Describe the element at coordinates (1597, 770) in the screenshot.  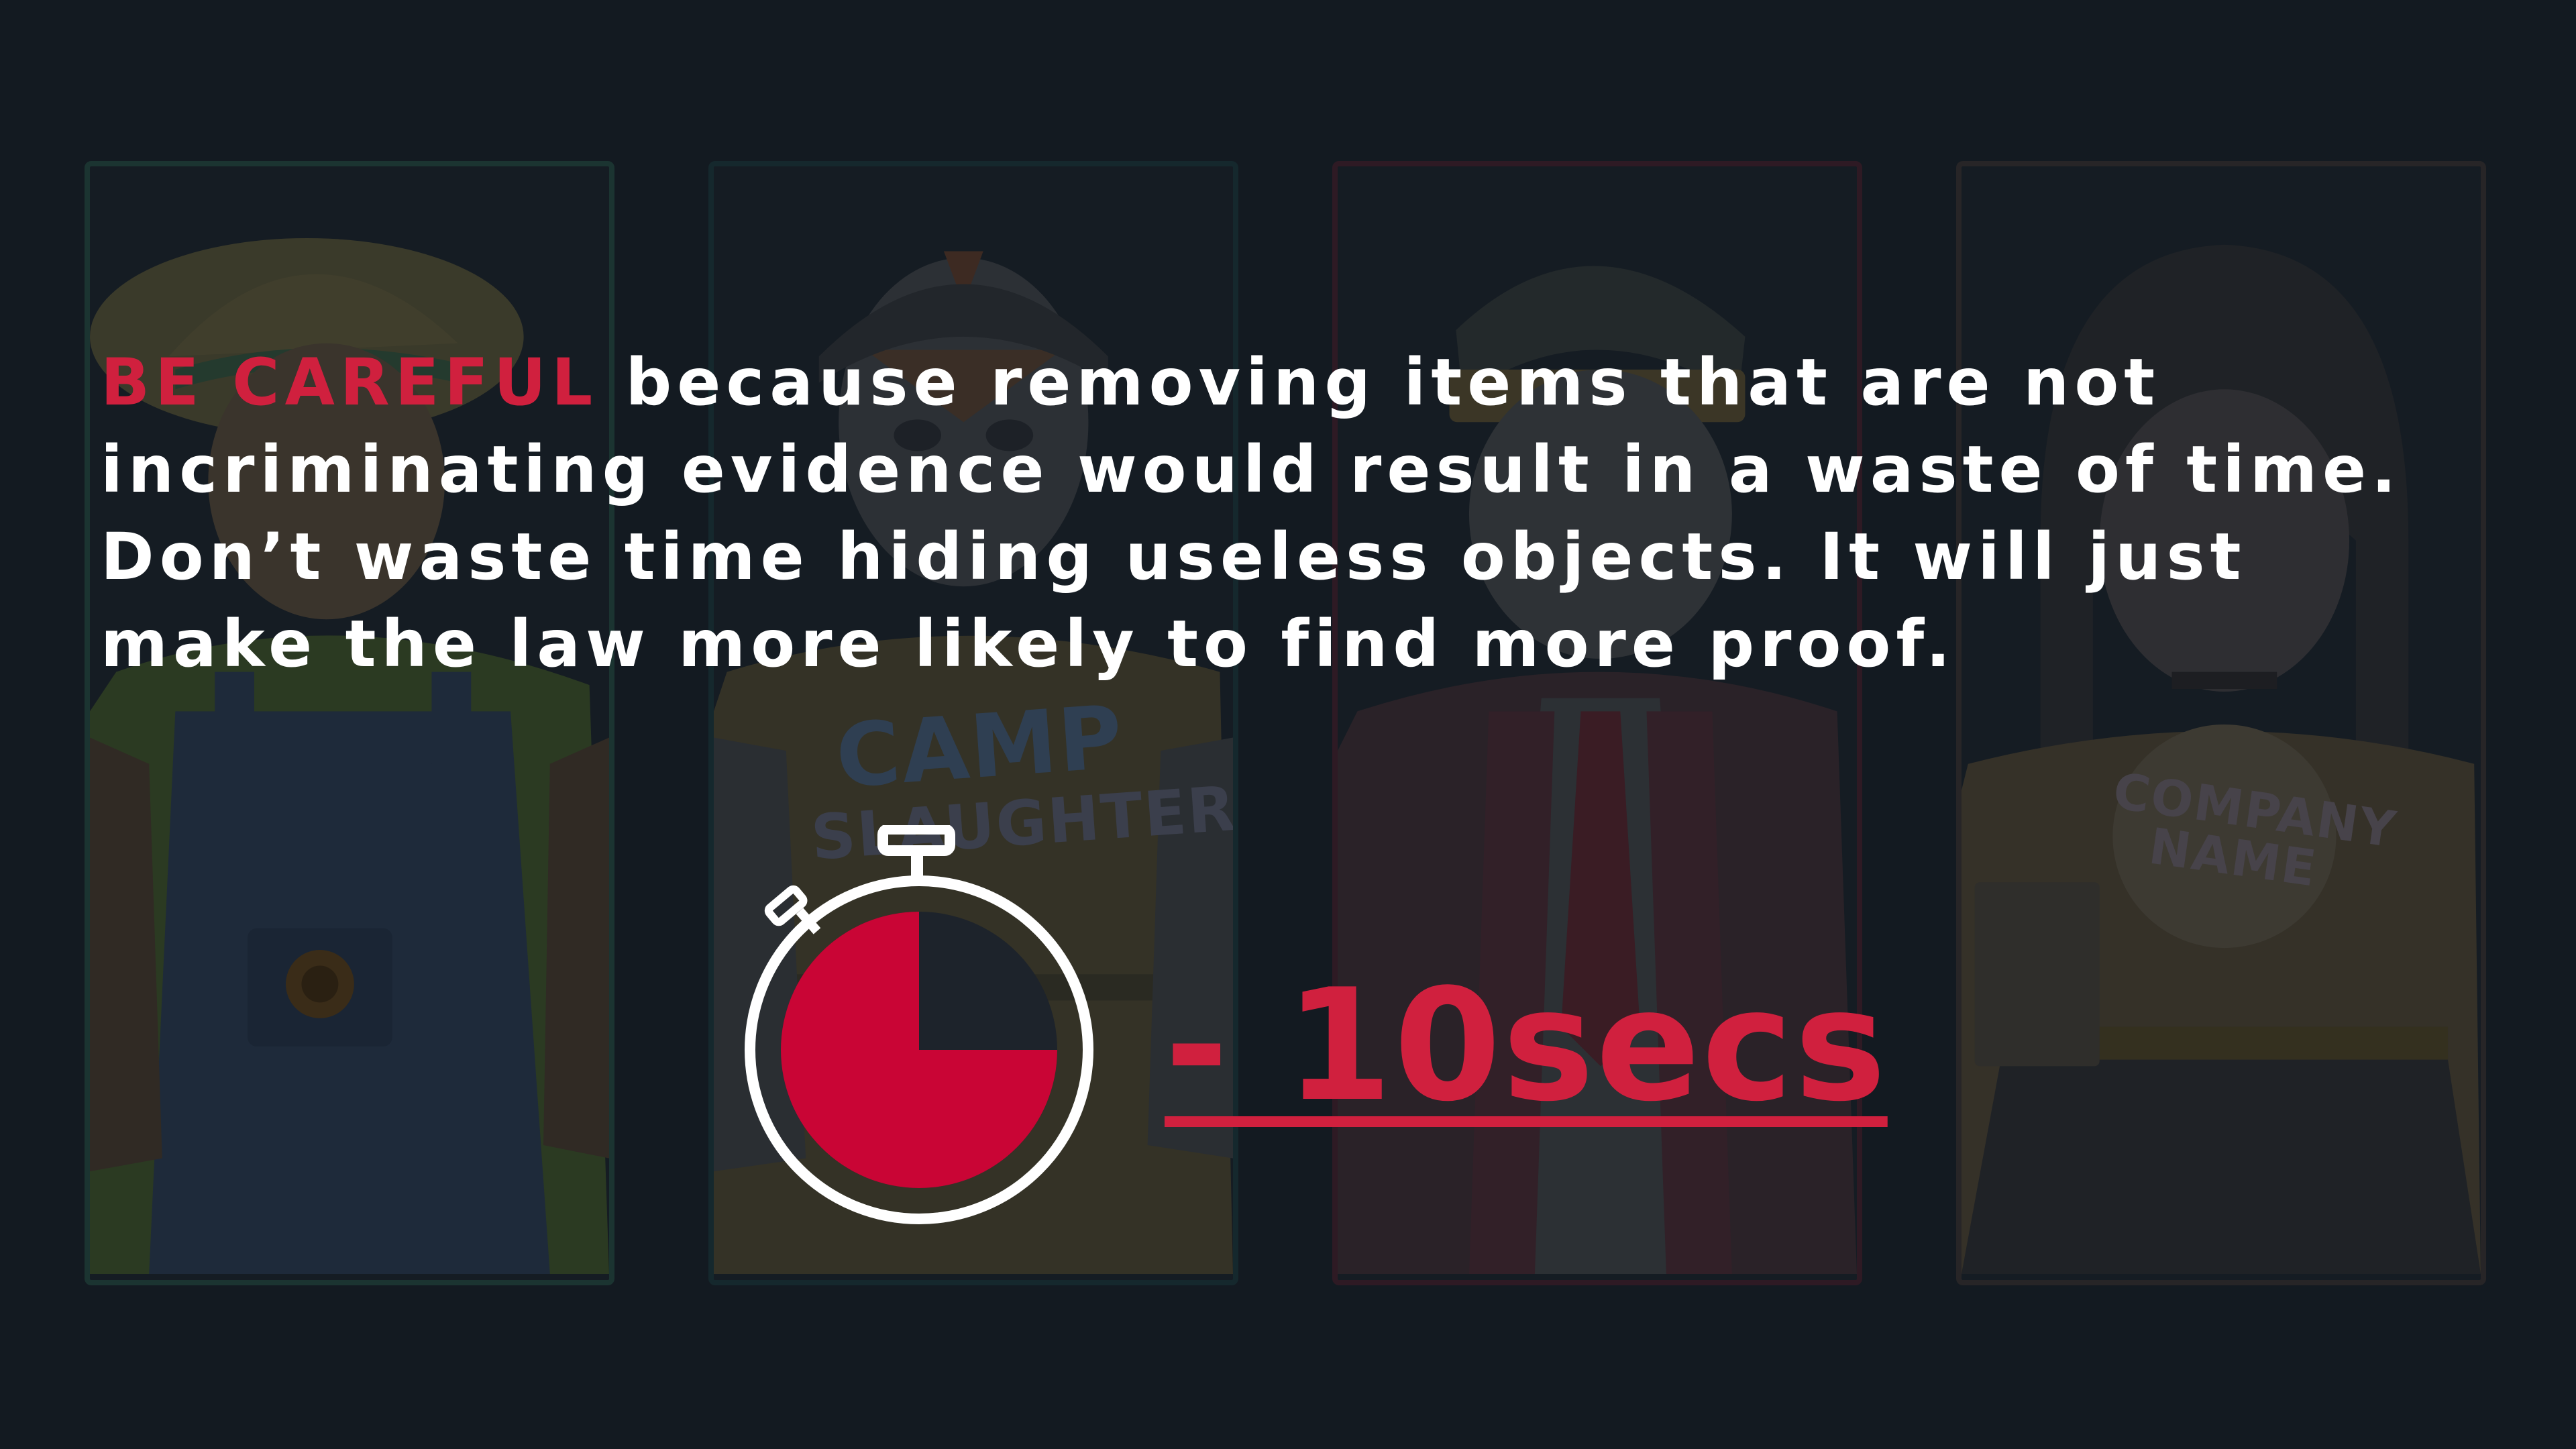
I see `businessman-illustration` at that location.